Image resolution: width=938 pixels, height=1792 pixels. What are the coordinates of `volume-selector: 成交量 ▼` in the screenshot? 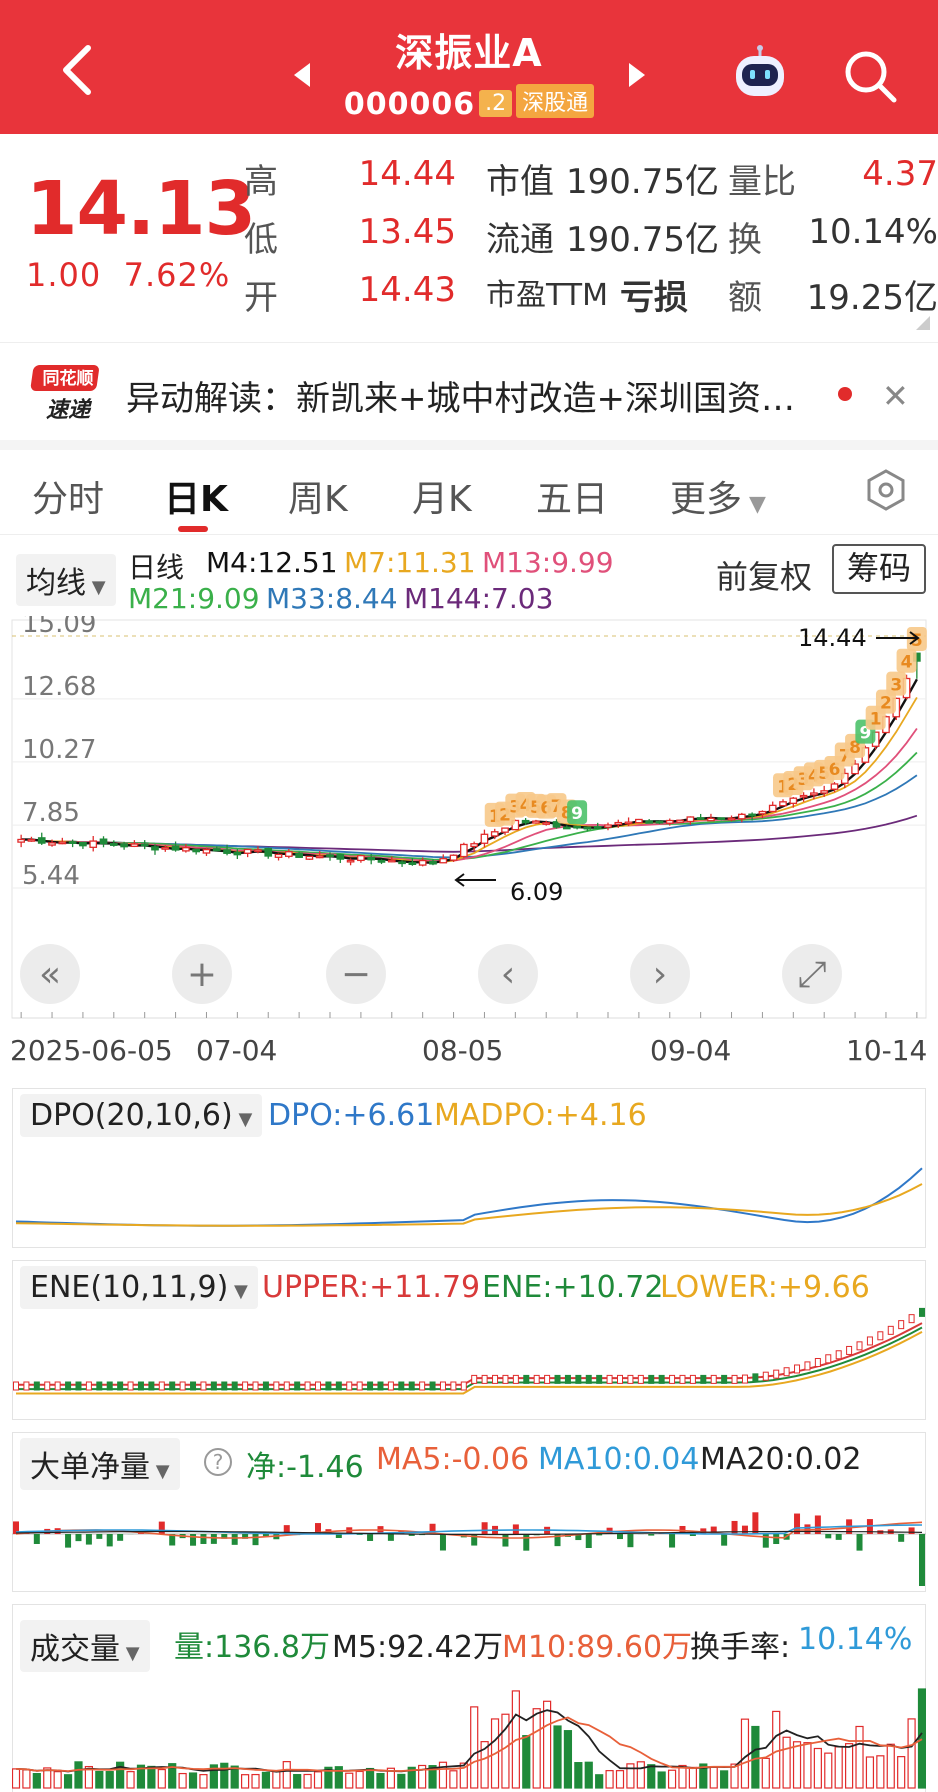 It's located at (85, 1646).